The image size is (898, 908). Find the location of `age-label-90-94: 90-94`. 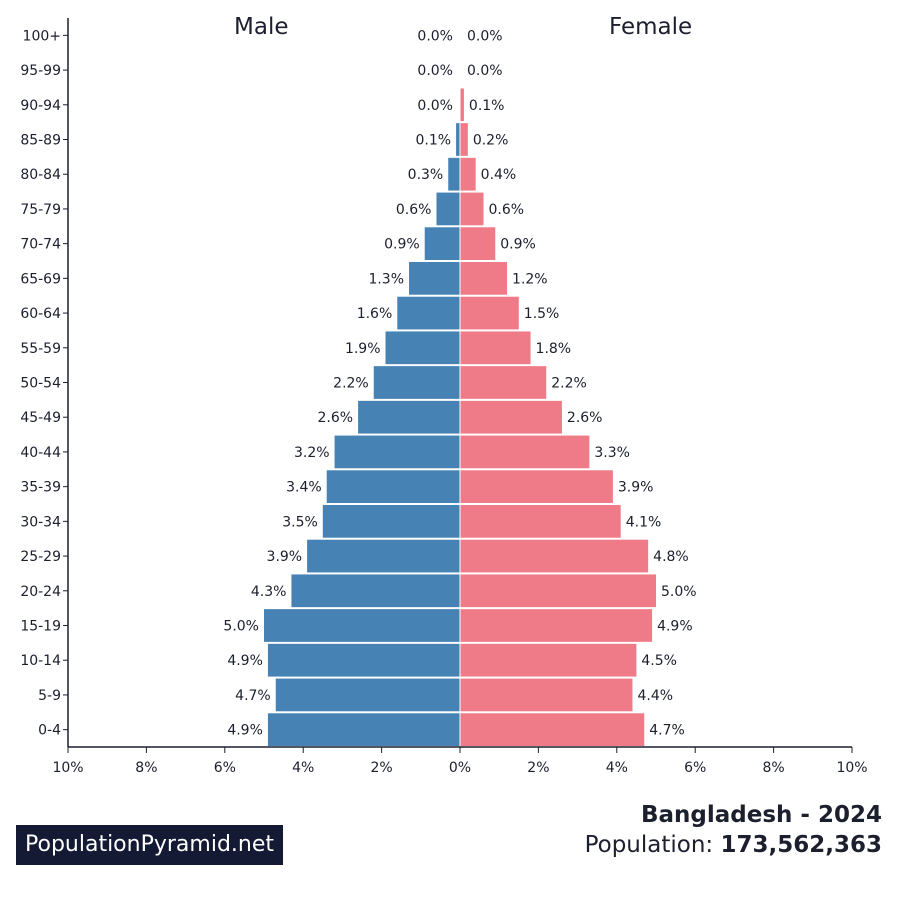

age-label-90-94: 90-94 is located at coordinates (40, 106).